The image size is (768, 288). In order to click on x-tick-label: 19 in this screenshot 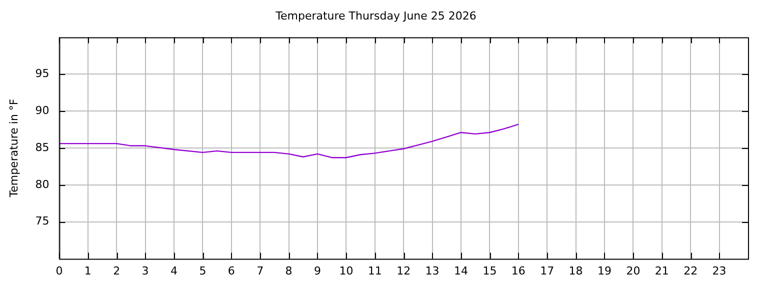, I will do `click(605, 271)`.